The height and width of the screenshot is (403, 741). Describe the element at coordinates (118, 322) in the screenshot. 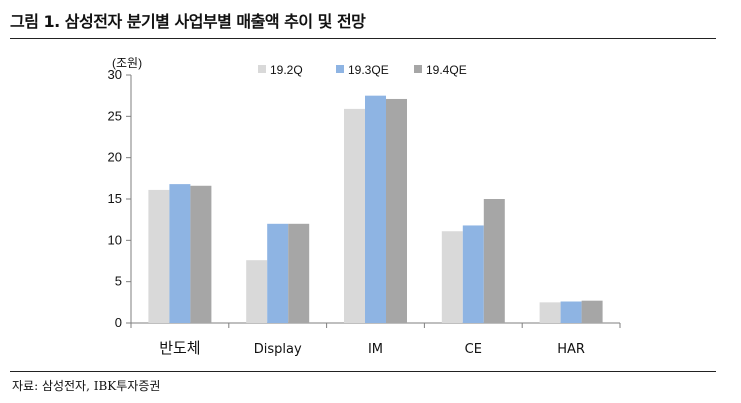

I see `y-tick-label: 0` at that location.